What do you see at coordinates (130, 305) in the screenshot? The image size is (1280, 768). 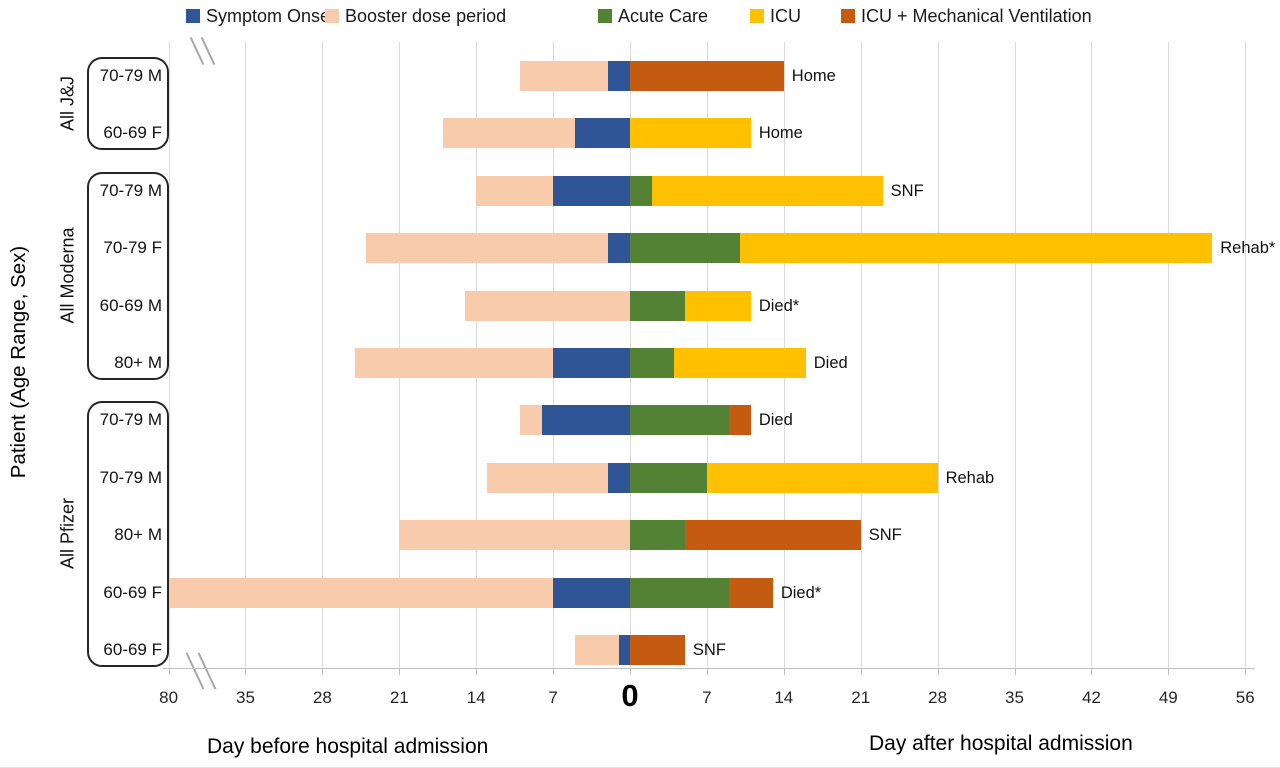 I see `age-range-label: 60-69 M` at bounding box center [130, 305].